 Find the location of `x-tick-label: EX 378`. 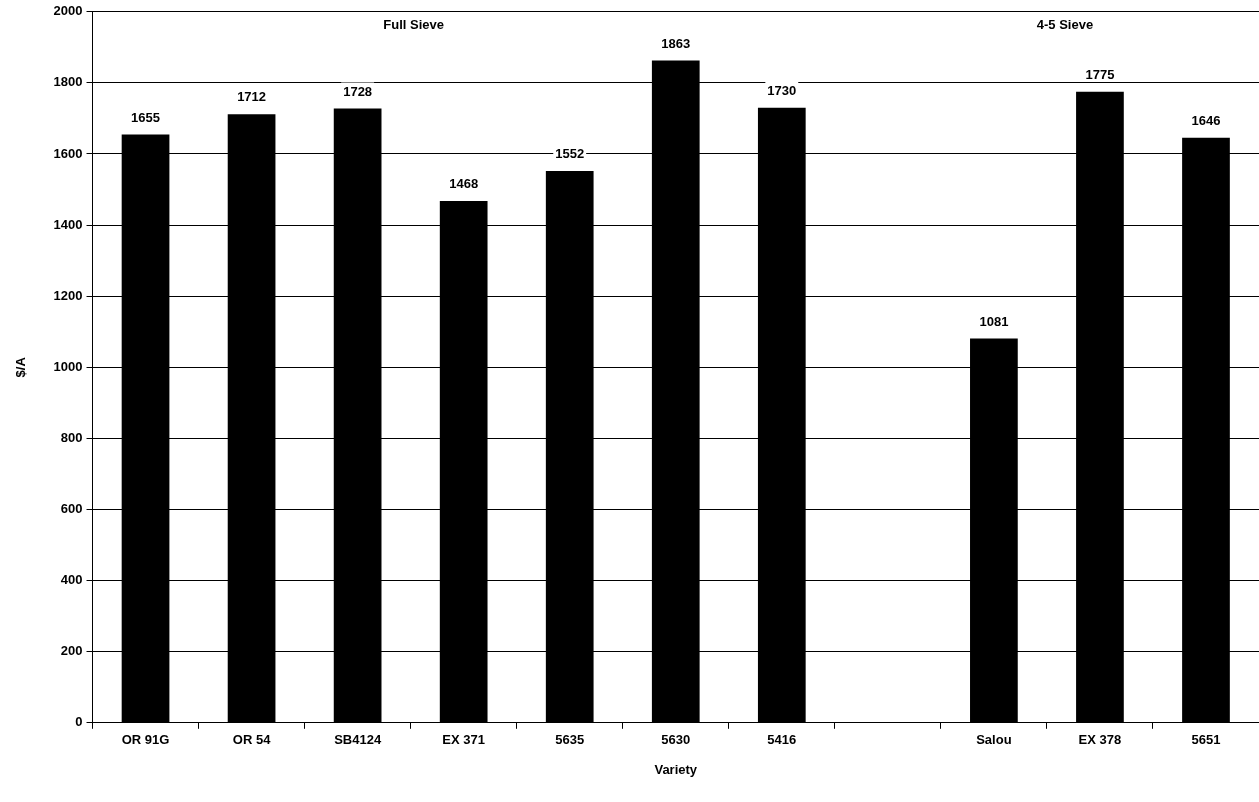

x-tick-label: EX 378 is located at coordinates (1100, 740).